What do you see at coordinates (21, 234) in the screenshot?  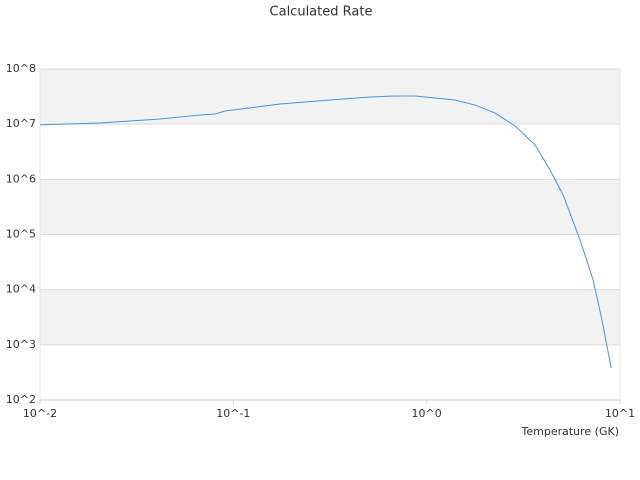 I see `y-tick-label: 10^5` at bounding box center [21, 234].